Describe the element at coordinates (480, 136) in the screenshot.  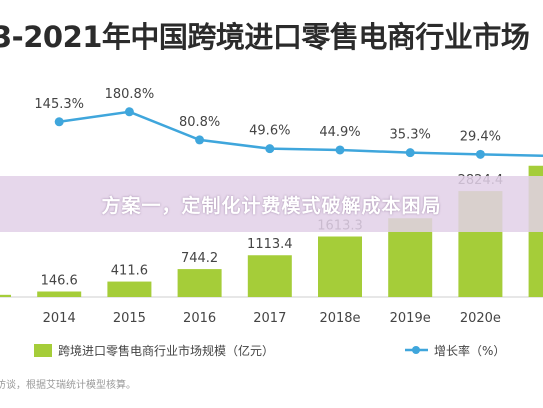
I see `growth-label-2020e: 29.4%` at that location.